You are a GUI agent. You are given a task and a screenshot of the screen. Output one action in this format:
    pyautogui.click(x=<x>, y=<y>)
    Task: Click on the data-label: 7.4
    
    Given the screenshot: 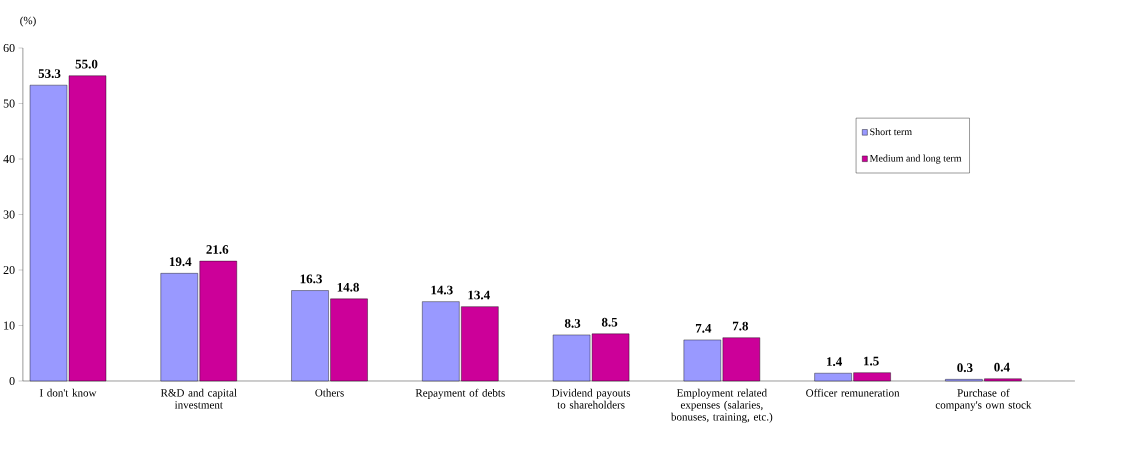 What is the action you would take?
    pyautogui.click(x=703, y=328)
    